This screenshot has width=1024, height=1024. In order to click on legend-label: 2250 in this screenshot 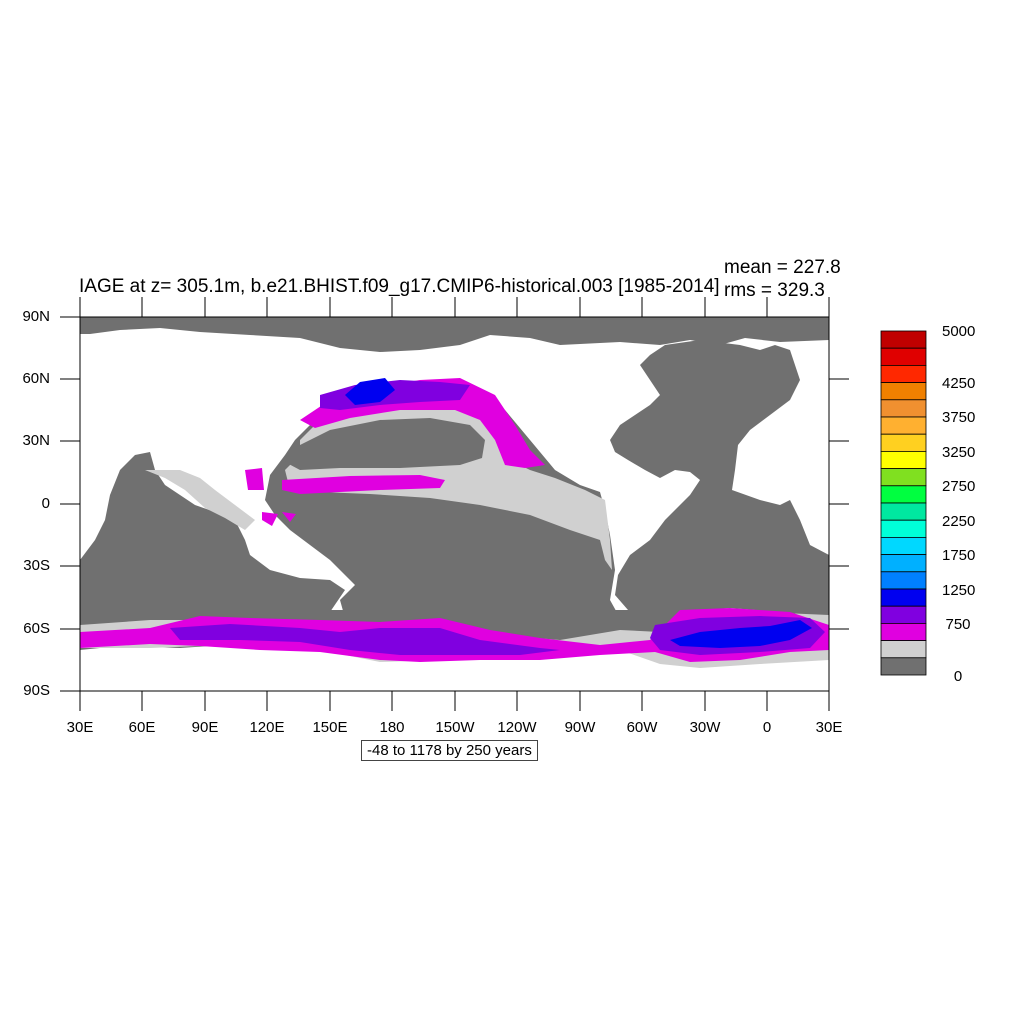, I will do `click(959, 521)`.